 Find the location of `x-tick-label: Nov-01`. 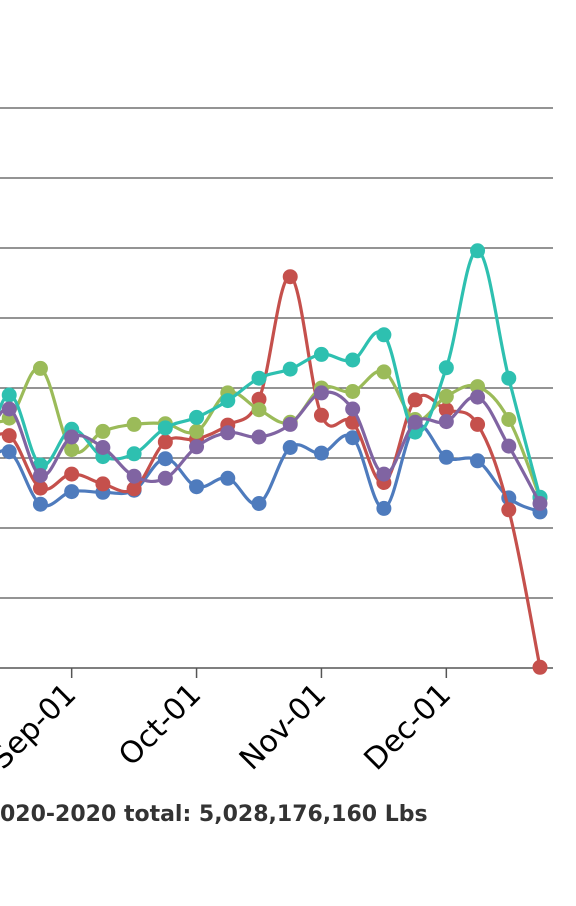

x-tick-label: Nov-01 is located at coordinates (283, 727).